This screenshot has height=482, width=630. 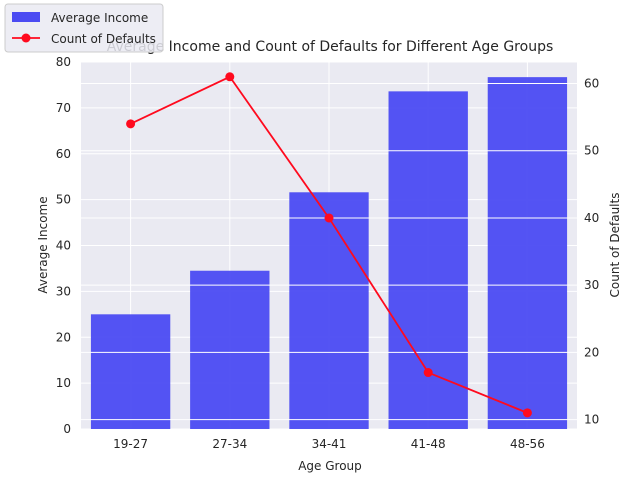 I want to click on x-axis-label: Age Group, so click(x=330, y=466).